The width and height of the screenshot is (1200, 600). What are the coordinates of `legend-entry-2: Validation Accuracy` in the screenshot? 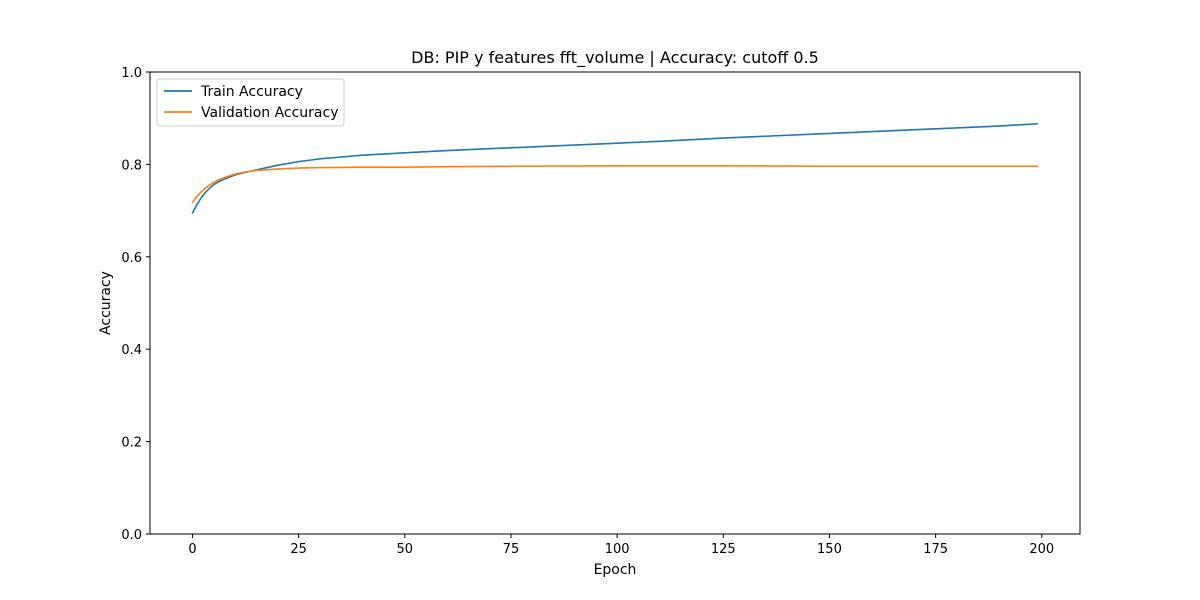 It's located at (270, 113).